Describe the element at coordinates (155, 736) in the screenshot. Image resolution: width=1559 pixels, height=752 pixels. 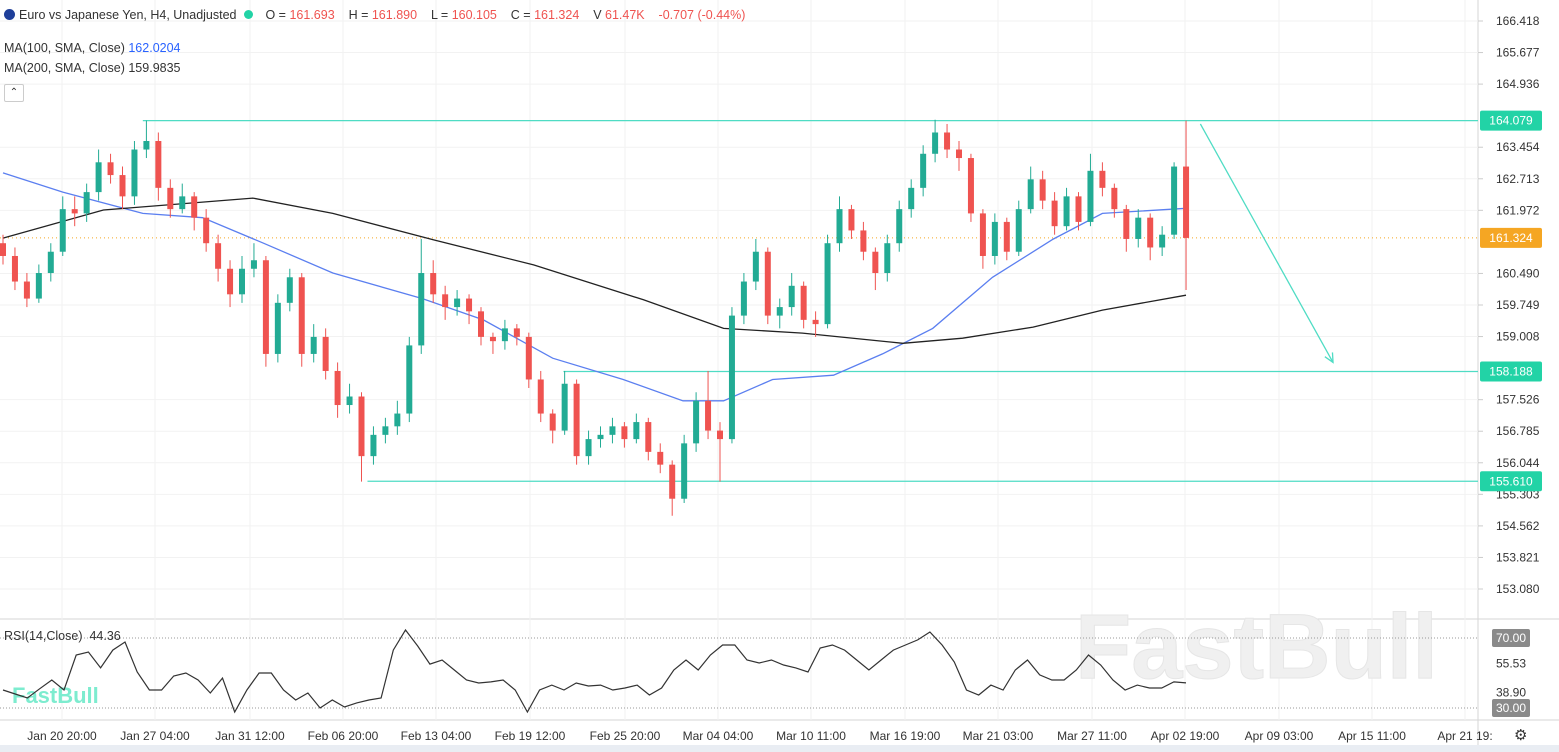
I see `x-tick-label: Jan 27 04:00` at that location.